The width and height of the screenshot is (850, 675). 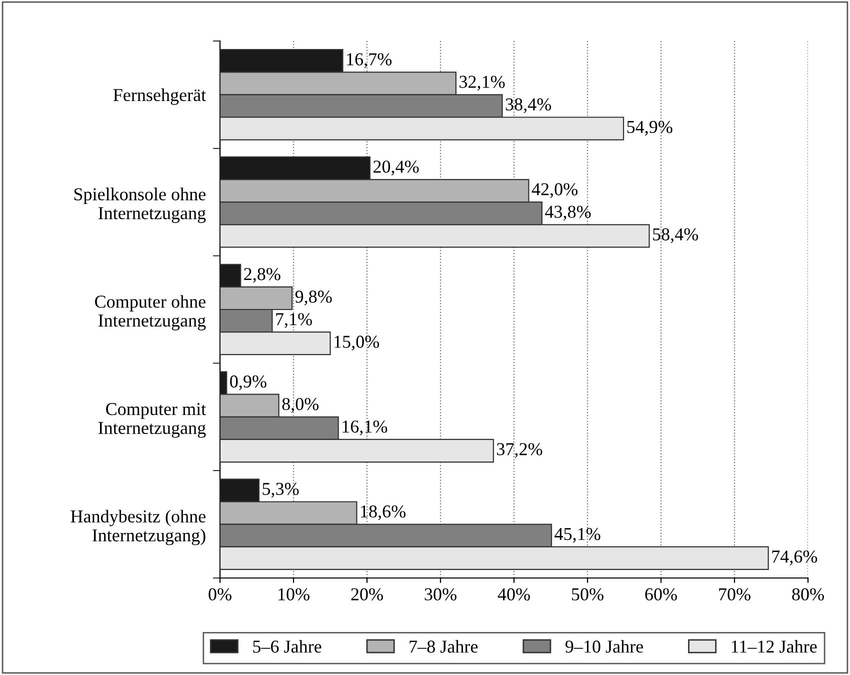 I want to click on data-label: 42,0%, so click(x=555, y=190).